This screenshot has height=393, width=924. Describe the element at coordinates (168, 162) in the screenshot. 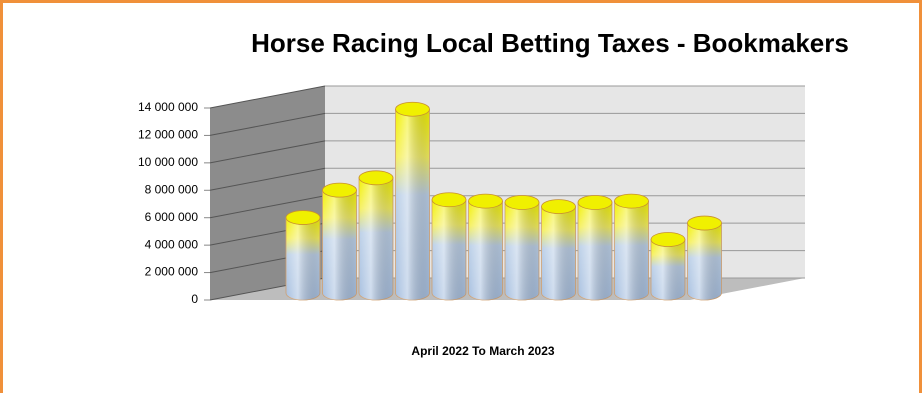

I see `y-tick-label: 10 000 000` at that location.